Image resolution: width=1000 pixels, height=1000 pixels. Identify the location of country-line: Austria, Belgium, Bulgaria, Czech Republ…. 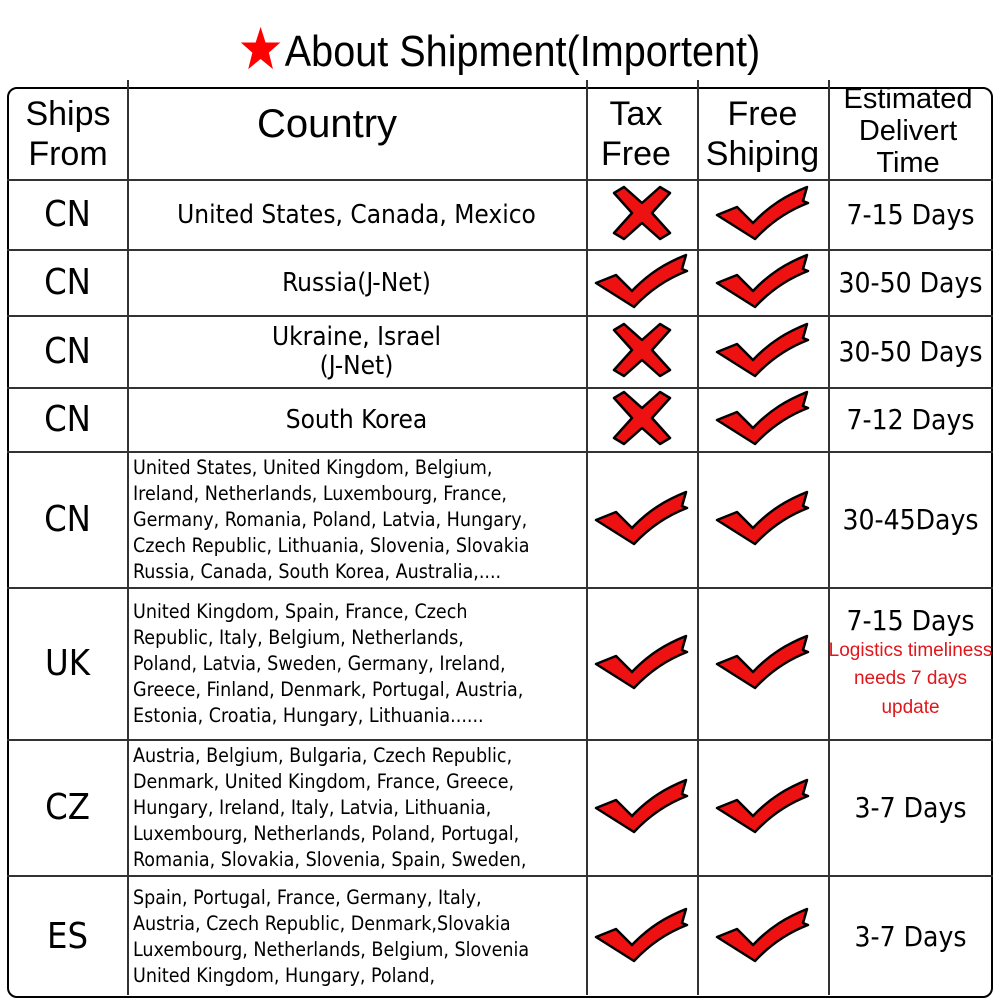
(323, 756).